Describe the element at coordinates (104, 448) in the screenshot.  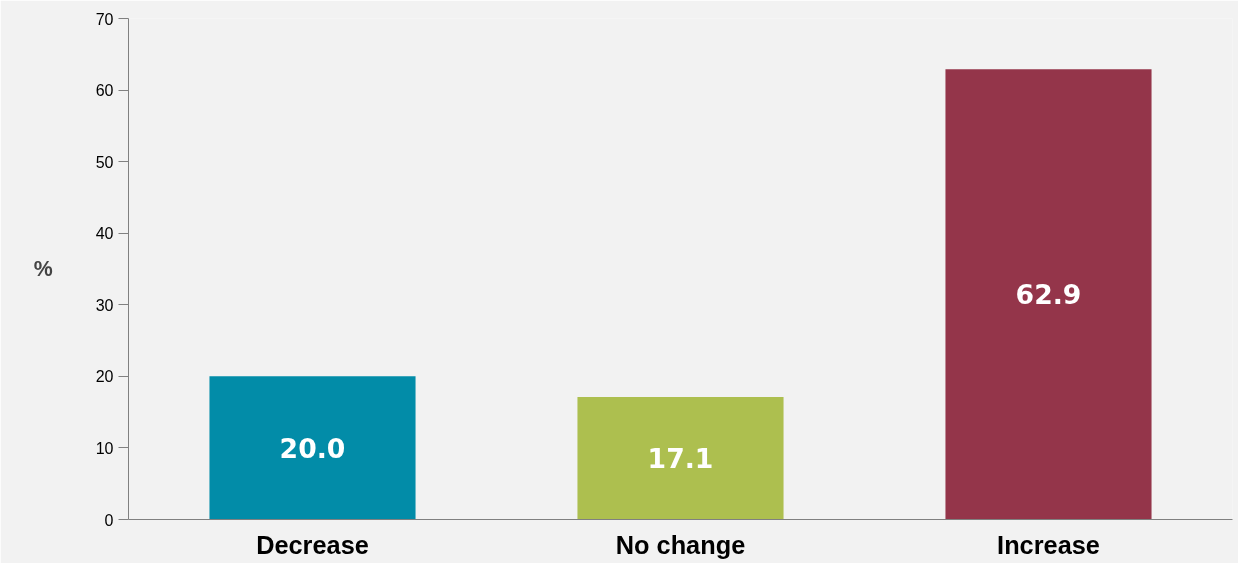
I see `y-tick-label: 10` at that location.